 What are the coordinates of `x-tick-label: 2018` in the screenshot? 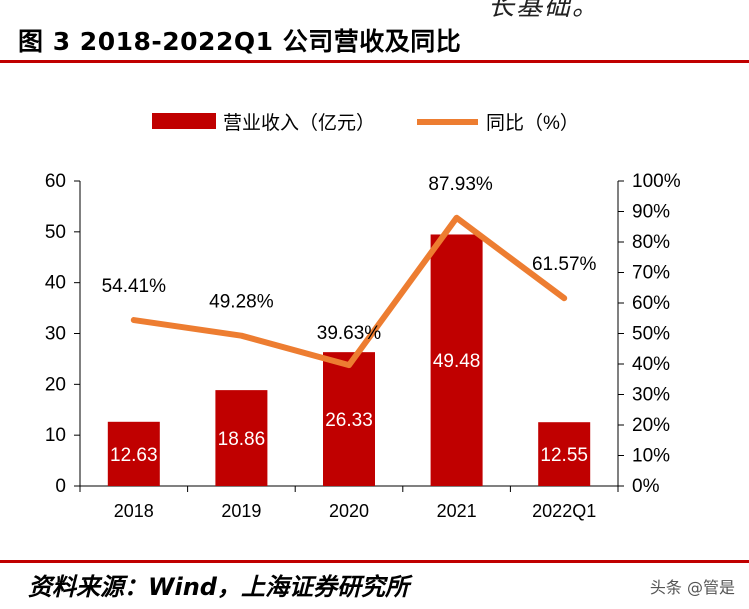 It's located at (134, 511).